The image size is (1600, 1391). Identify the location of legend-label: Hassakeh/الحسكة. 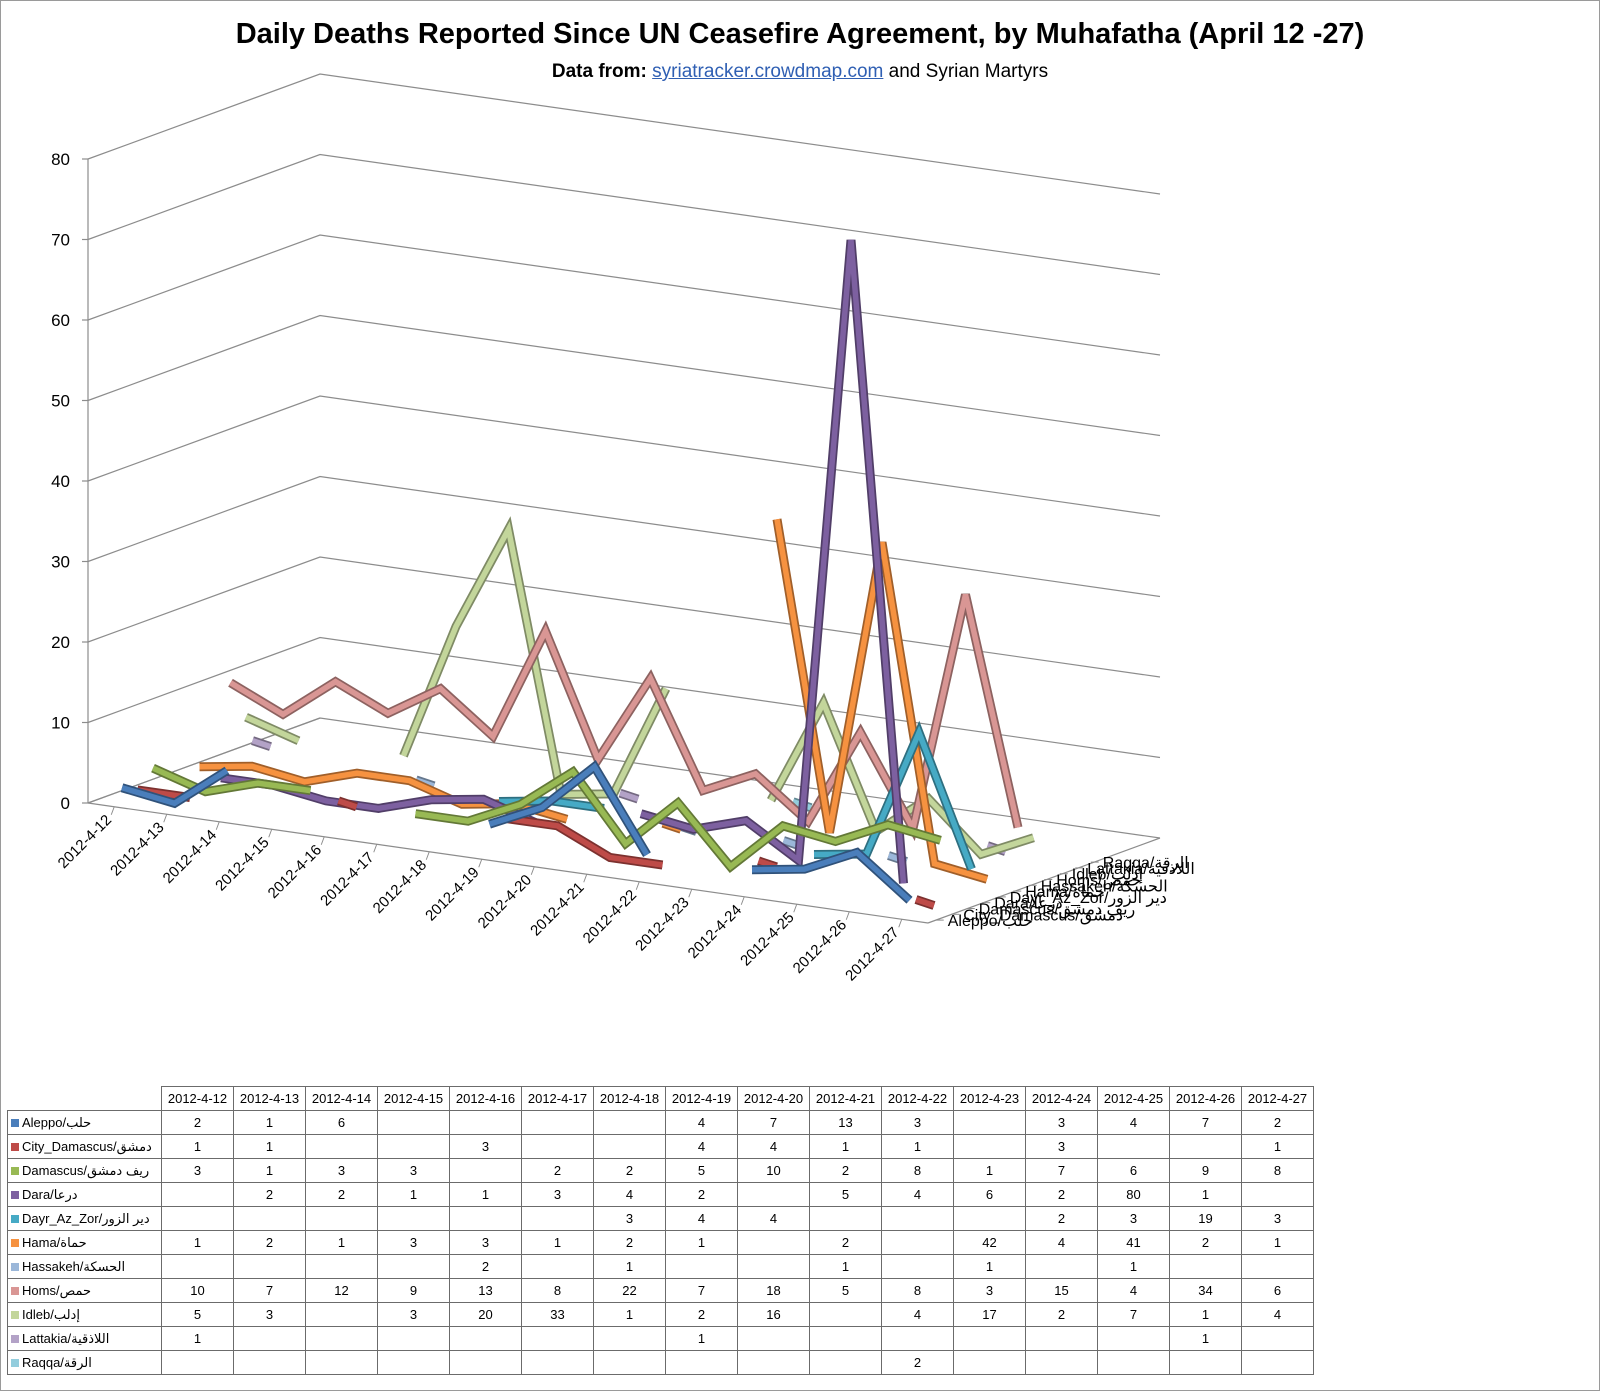
(74, 1266).